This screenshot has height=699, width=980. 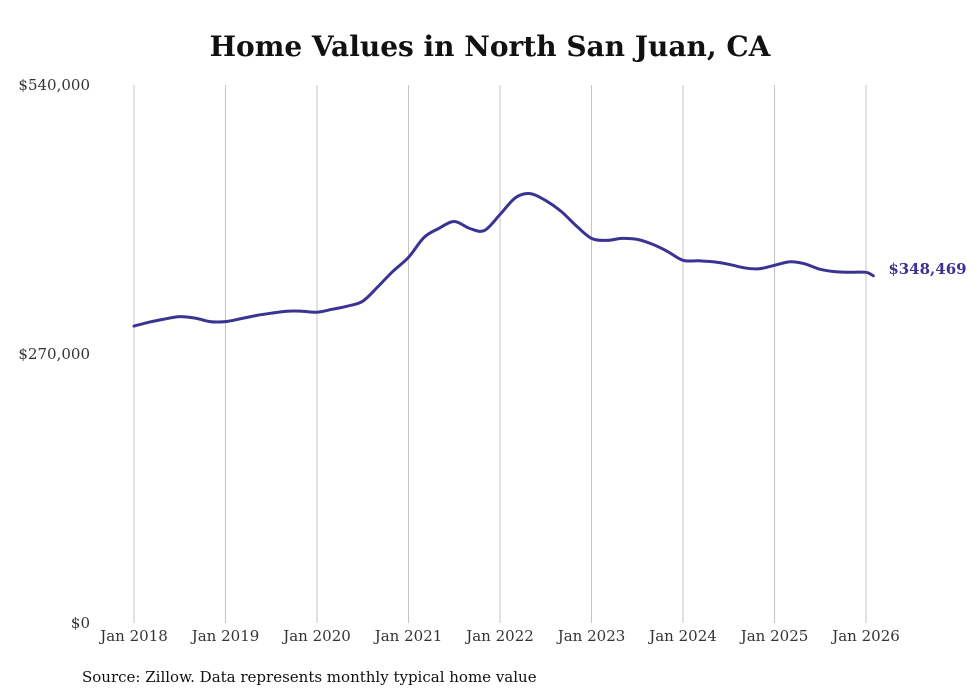 I want to click on x-tick-label-3: Jan 2021, so click(x=408, y=636).